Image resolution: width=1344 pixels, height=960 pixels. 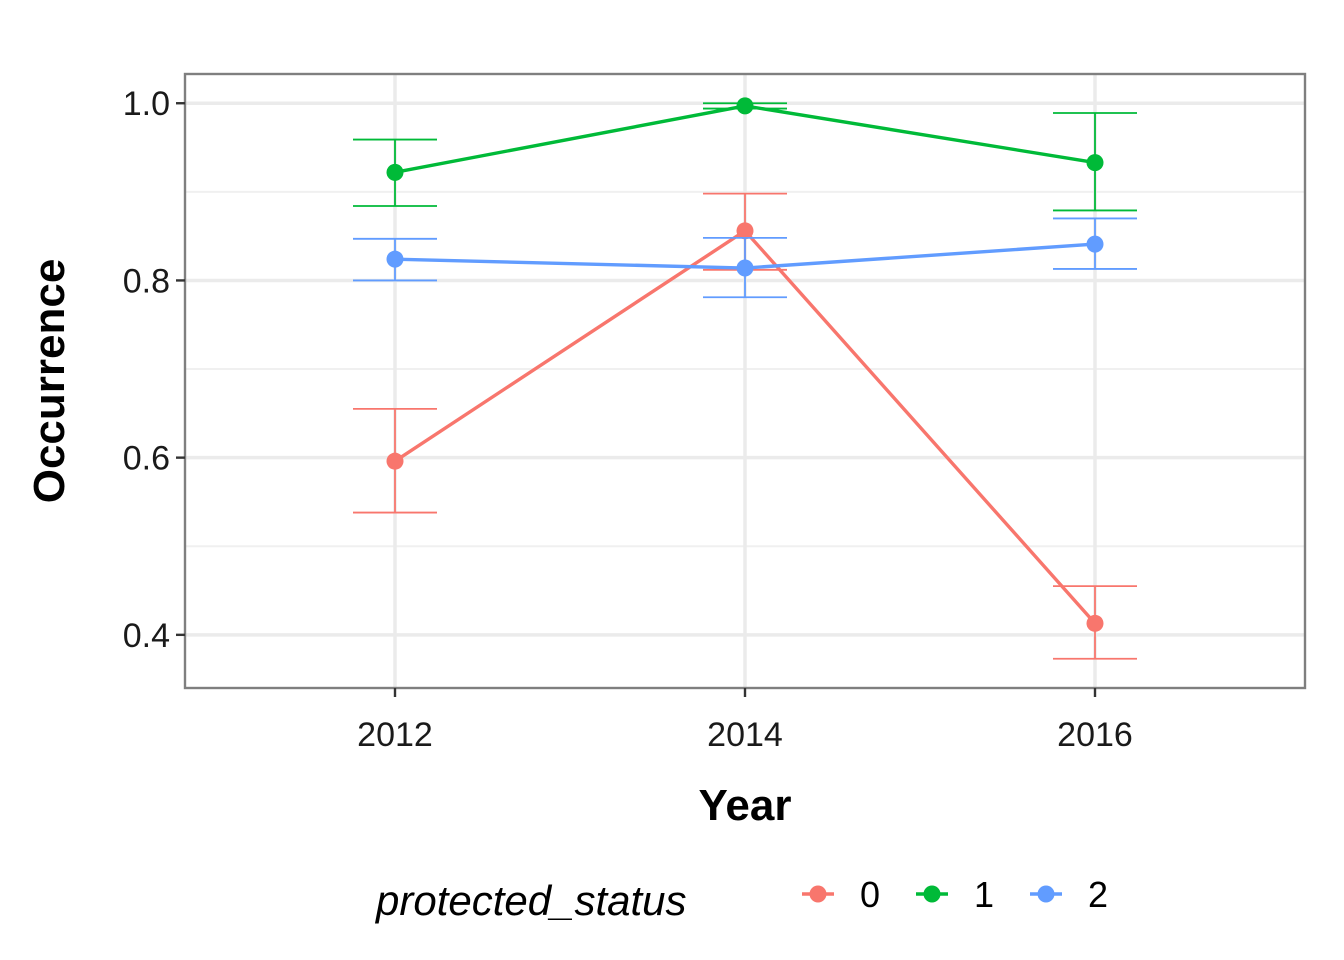 What do you see at coordinates (745, 805) in the screenshot?
I see `x-axis-title: Year` at bounding box center [745, 805].